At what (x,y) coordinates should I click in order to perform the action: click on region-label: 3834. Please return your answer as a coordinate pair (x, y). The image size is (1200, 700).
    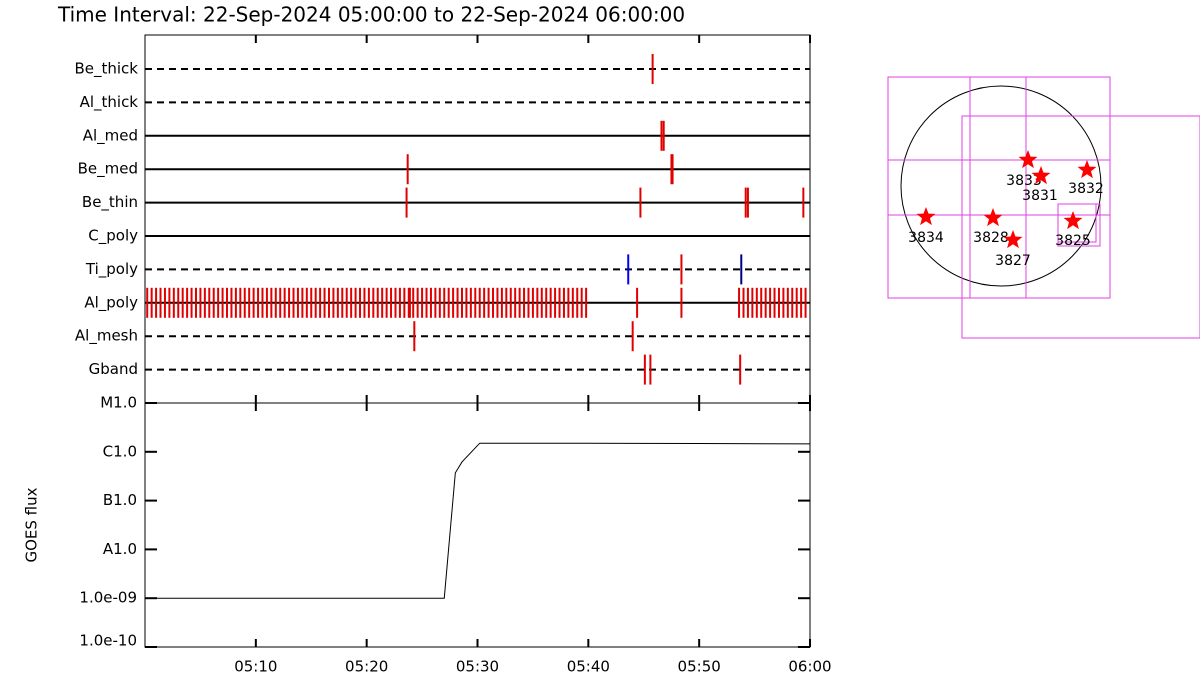
    Looking at the image, I should click on (926, 238).